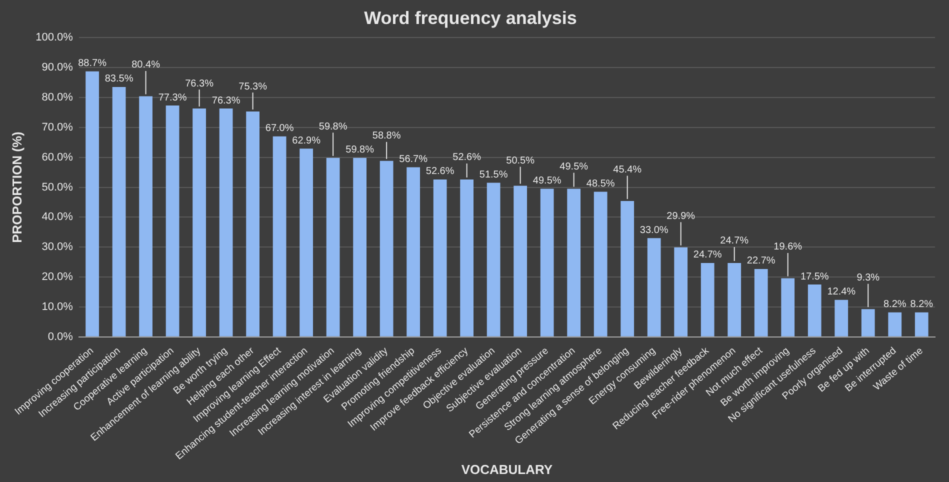 This screenshot has width=949, height=482. Describe the element at coordinates (470, 18) in the screenshot. I see `chart-title: Word frequency analysis` at that location.